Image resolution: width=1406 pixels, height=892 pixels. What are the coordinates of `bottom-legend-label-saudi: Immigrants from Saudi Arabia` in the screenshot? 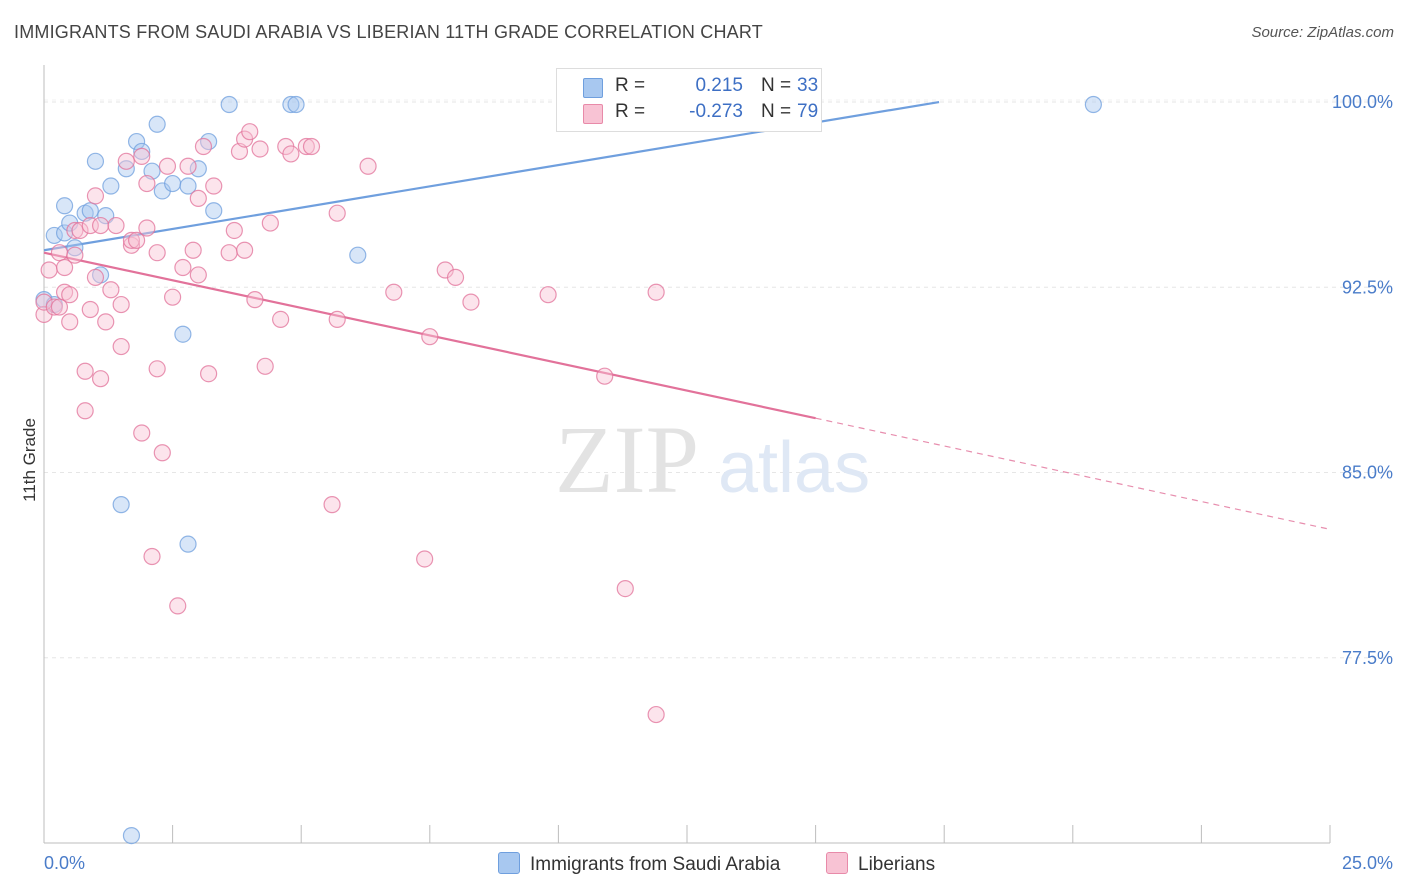 It's located at (655, 864).